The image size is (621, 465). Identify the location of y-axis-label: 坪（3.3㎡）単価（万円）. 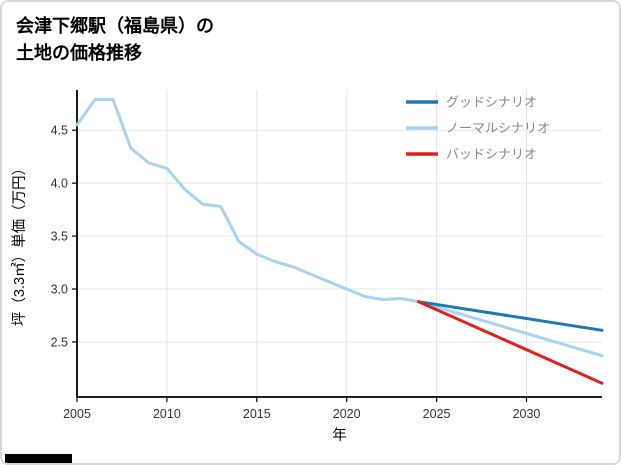
(19, 243).